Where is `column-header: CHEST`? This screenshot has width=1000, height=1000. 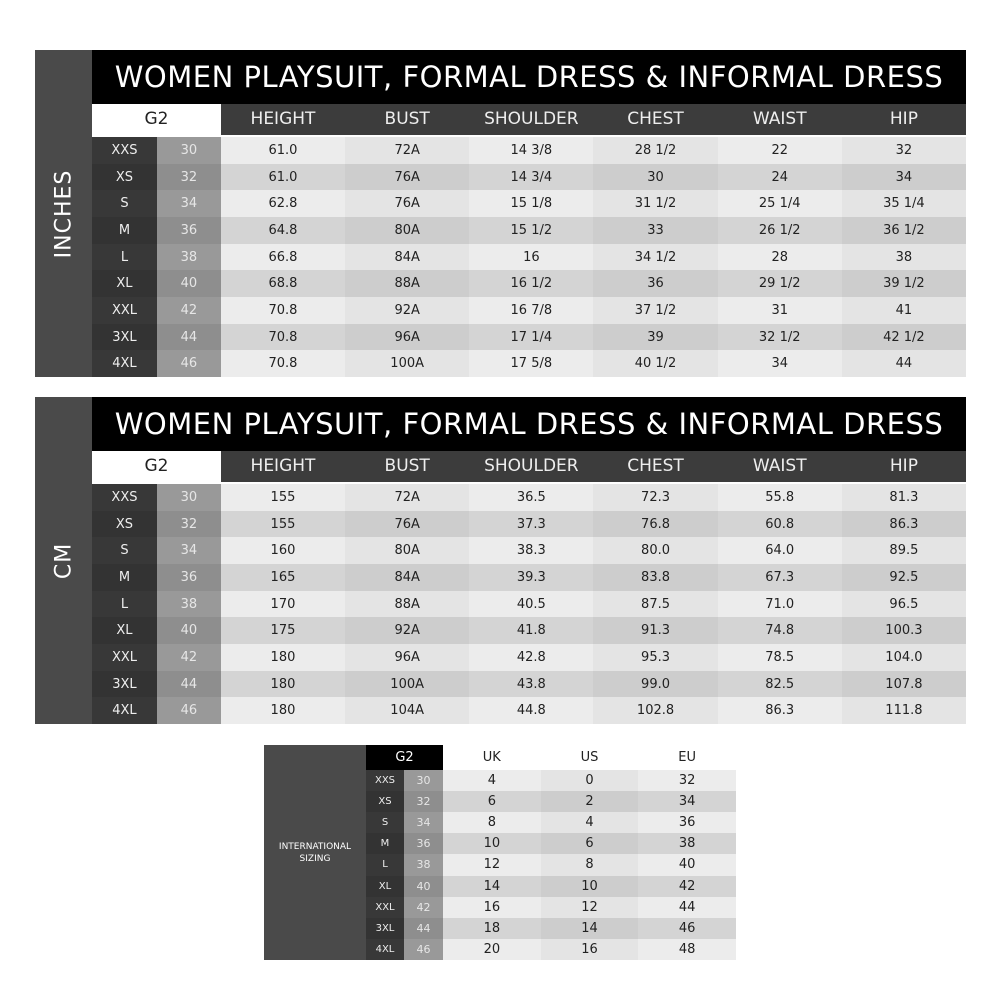
column-header: CHEST is located at coordinates (655, 466).